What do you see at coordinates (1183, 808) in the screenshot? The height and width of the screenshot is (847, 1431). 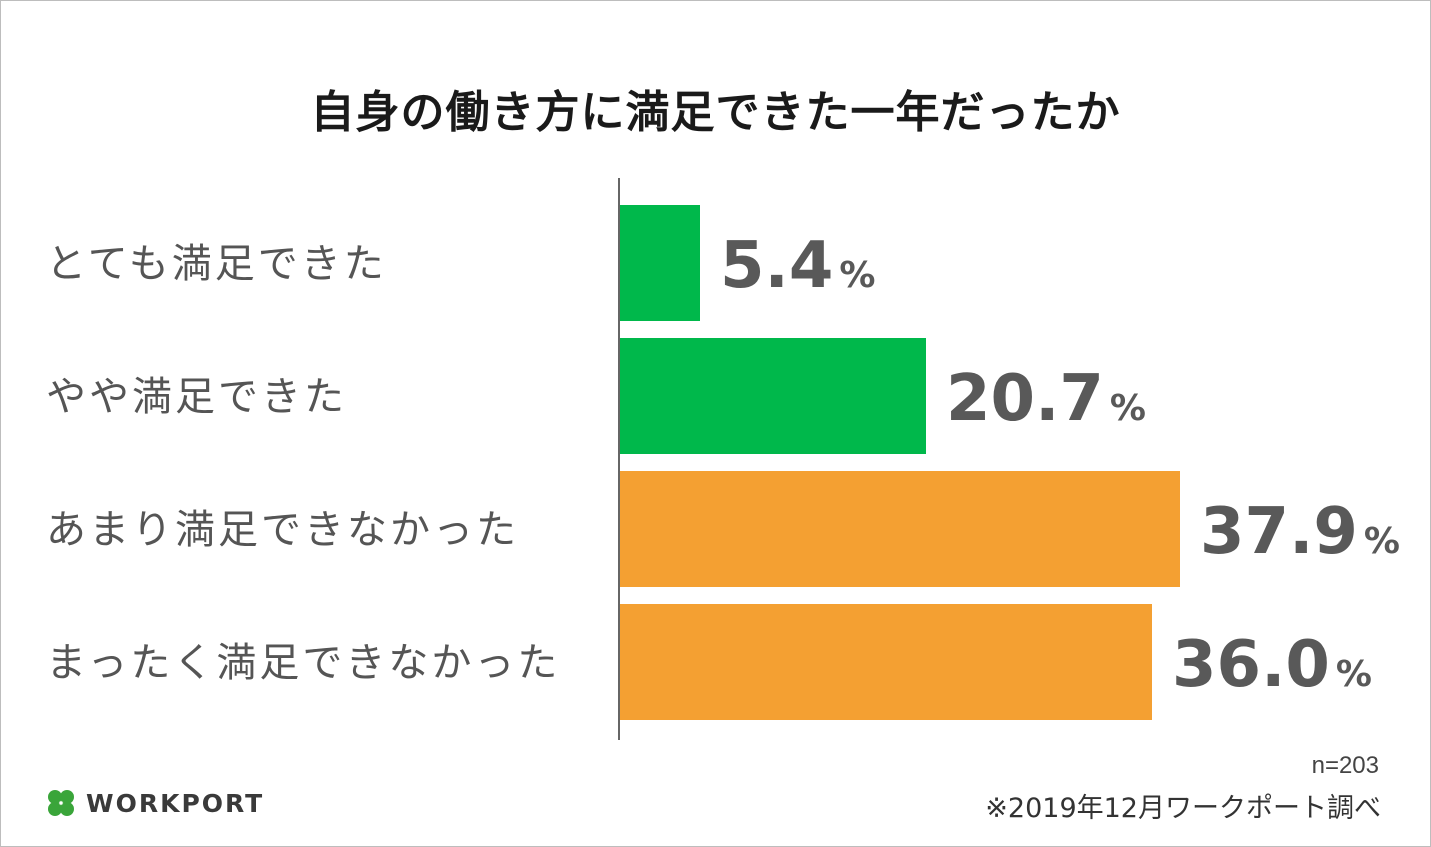 I see `source-note: ※2019年12月ワークポート調べ` at bounding box center [1183, 808].